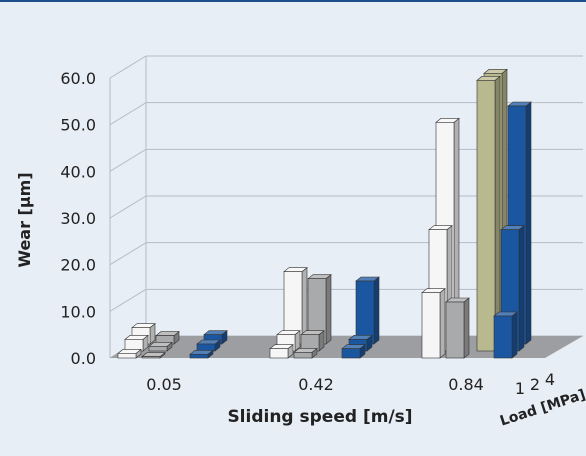 The height and width of the screenshot is (456, 586). Describe the element at coordinates (535, 384) in the screenshot. I see `depth-tick-label: 2` at that location.